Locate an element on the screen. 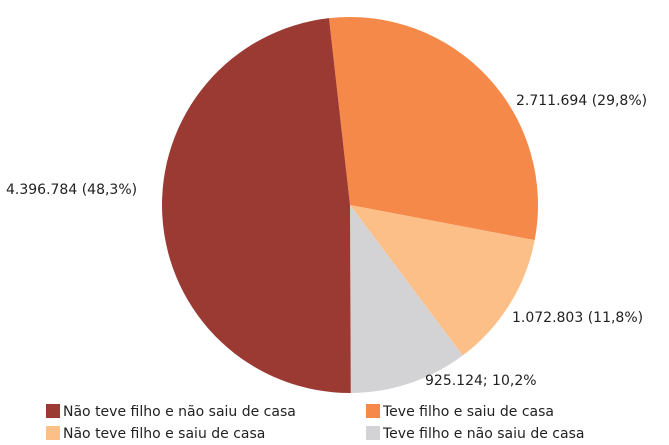  data-label: 4.396.784 (48,3%) is located at coordinates (71, 190).